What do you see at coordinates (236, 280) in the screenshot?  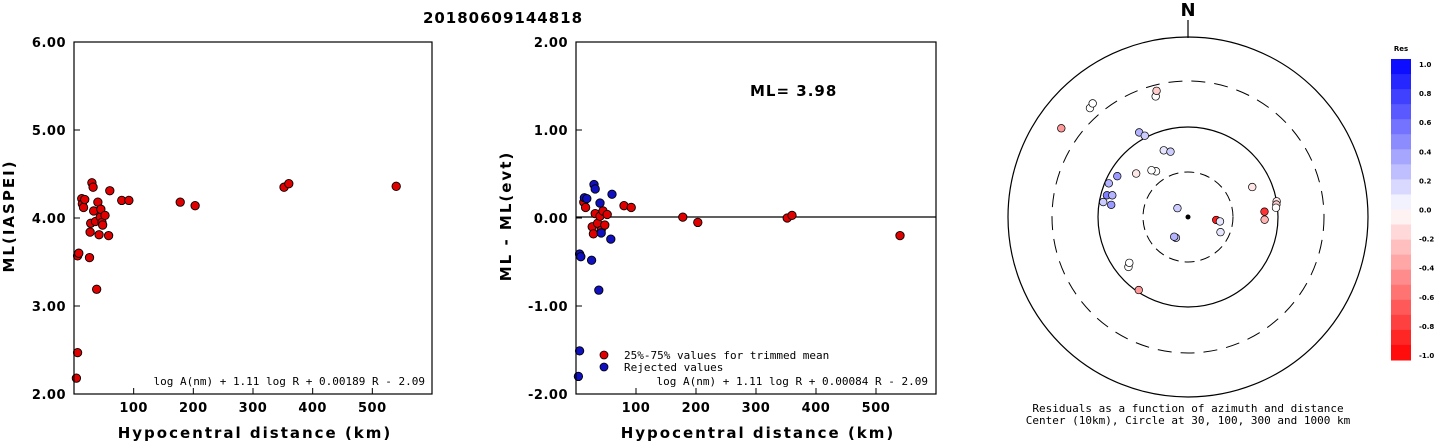 I see `panel1-points` at bounding box center [236, 280].